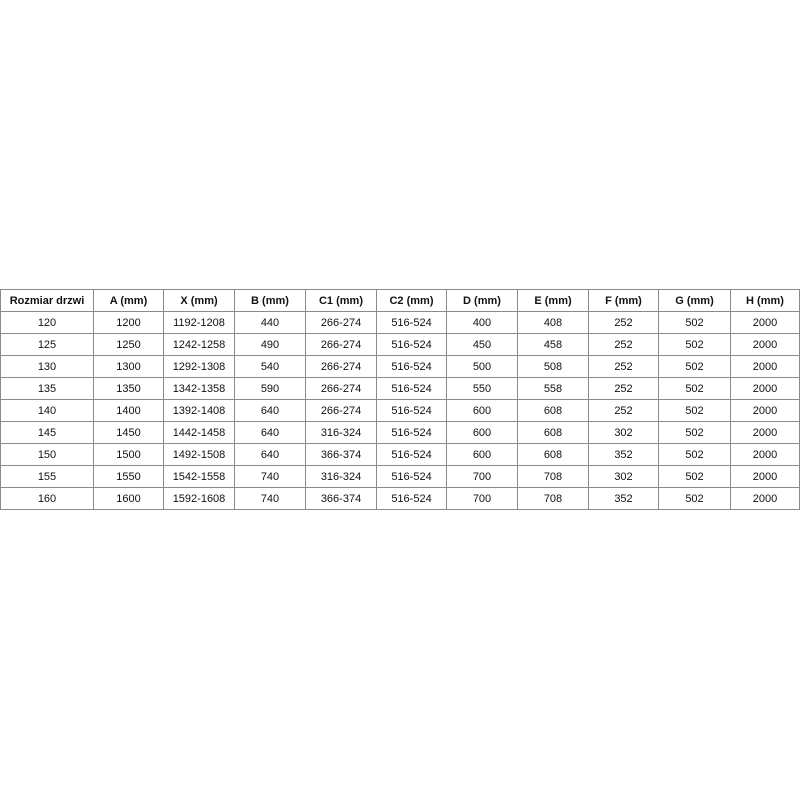  What do you see at coordinates (482, 322) in the screenshot?
I see `table-cell: 400` at bounding box center [482, 322].